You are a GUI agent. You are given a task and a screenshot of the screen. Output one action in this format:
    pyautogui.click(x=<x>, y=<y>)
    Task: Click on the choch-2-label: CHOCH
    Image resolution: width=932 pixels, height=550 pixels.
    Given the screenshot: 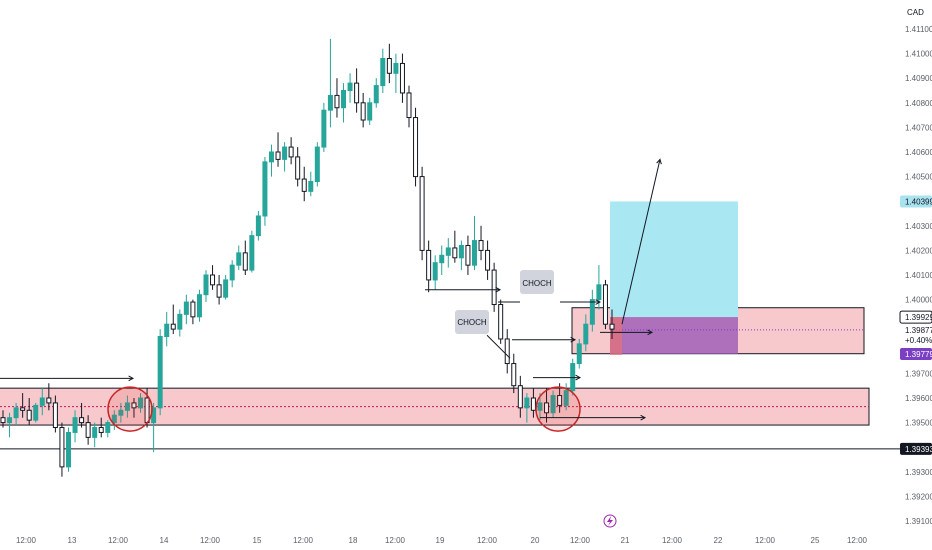 What is the action you would take?
    pyautogui.click(x=472, y=322)
    